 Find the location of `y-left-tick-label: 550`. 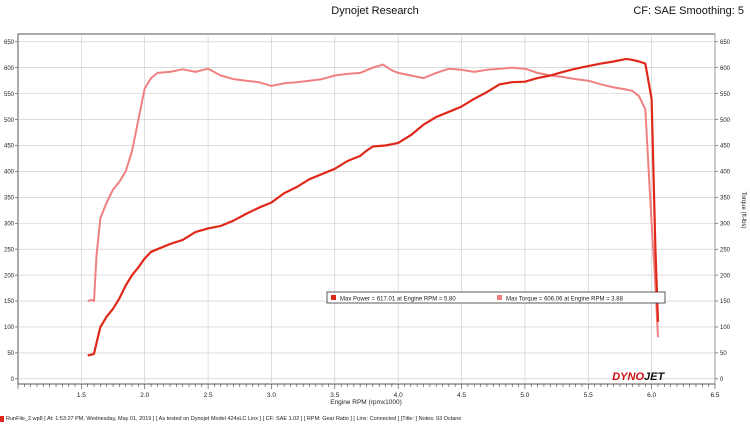

y-left-tick-label: 550 is located at coordinates (9, 95).